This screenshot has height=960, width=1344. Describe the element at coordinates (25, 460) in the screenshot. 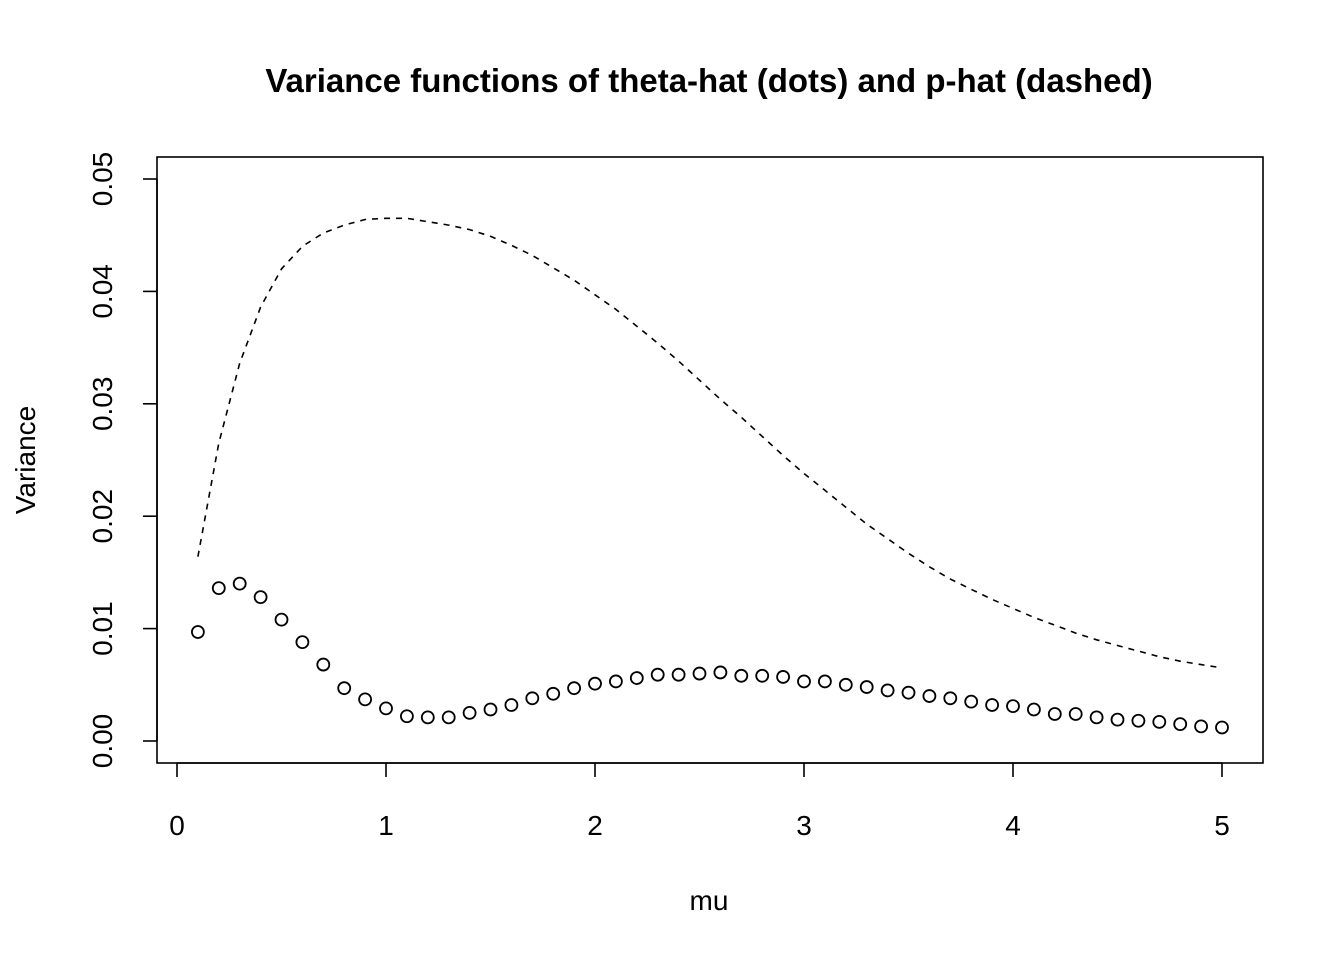

I see `y-axis-label: Variance` at that location.